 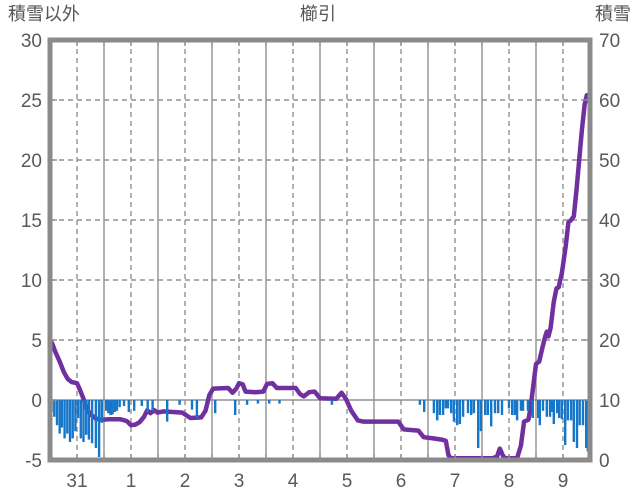 What do you see at coordinates (31, 221) in the screenshot?
I see `left-axis-tick-label: 15` at bounding box center [31, 221].